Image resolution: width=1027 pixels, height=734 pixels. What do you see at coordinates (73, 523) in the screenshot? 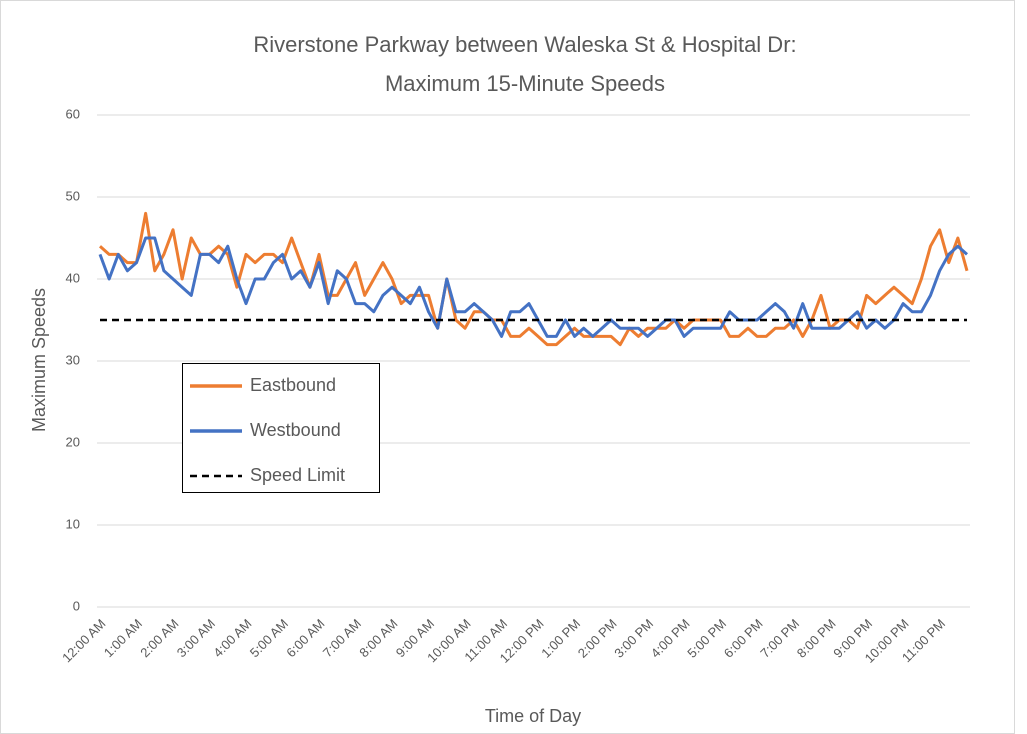
I see `y-tick-label: 10` at bounding box center [73, 523].